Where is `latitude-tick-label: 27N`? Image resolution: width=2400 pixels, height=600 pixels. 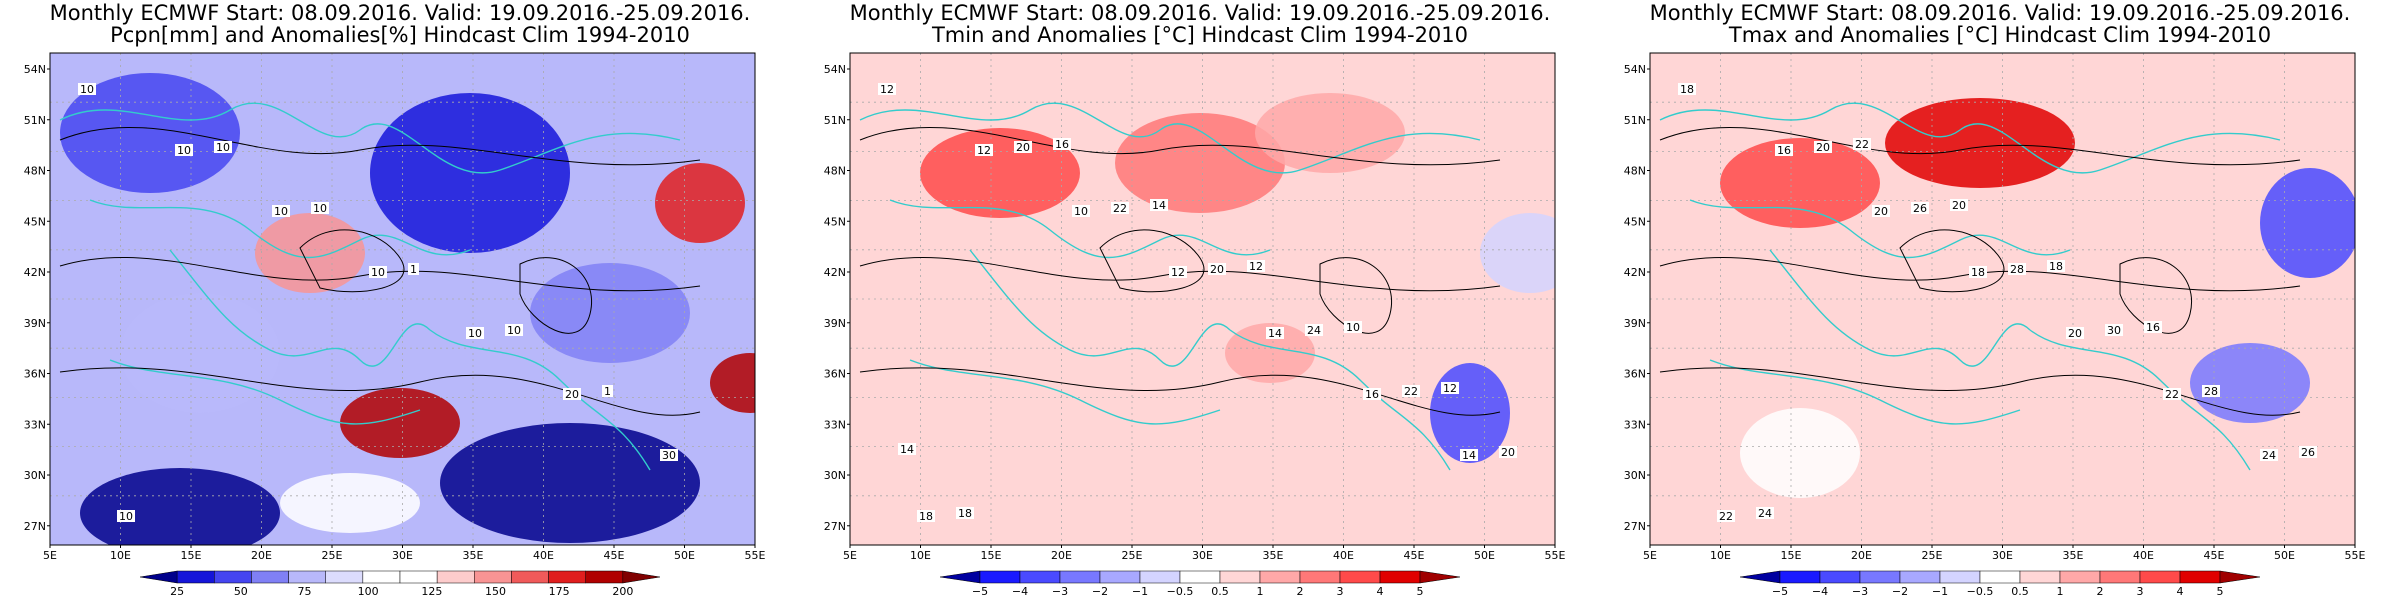
latitude-tick-label: 27N is located at coordinates (35, 526).